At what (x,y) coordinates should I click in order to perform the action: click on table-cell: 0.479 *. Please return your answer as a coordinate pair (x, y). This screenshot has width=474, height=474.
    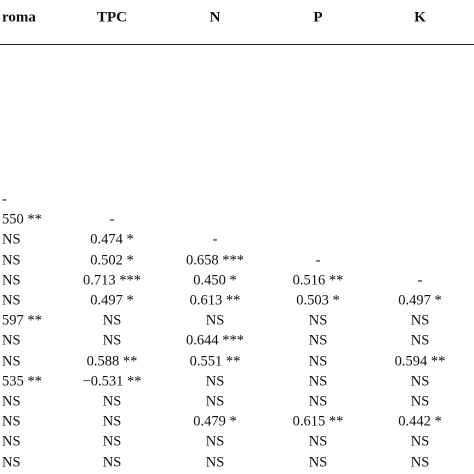
    Looking at the image, I should click on (215, 421).